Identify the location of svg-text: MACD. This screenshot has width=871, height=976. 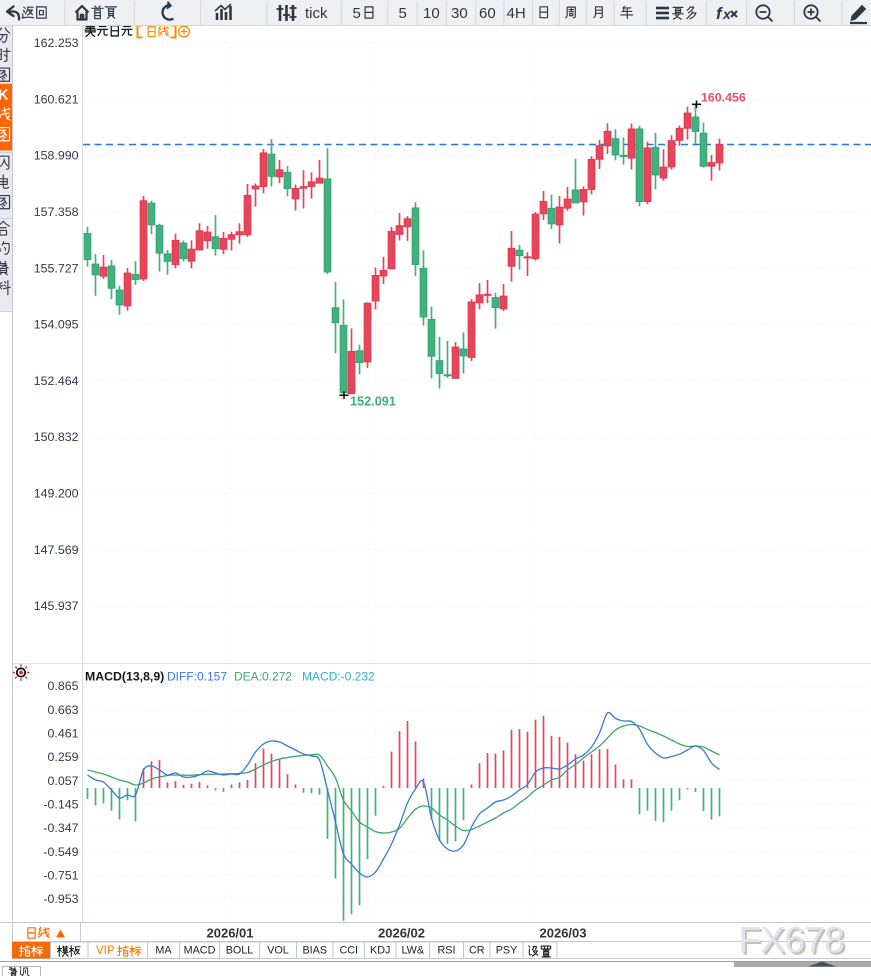
(200, 951).